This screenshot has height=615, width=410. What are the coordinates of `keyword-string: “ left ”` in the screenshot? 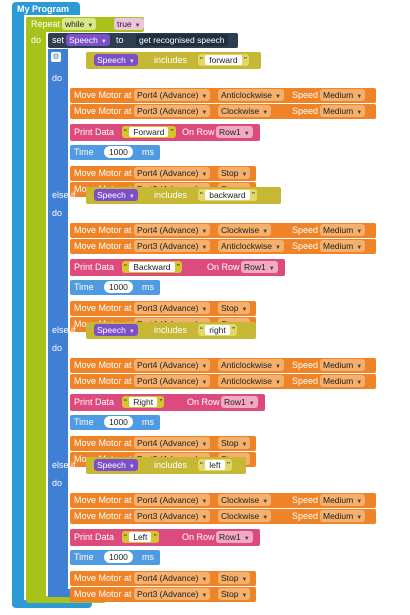 It's located at (215, 465).